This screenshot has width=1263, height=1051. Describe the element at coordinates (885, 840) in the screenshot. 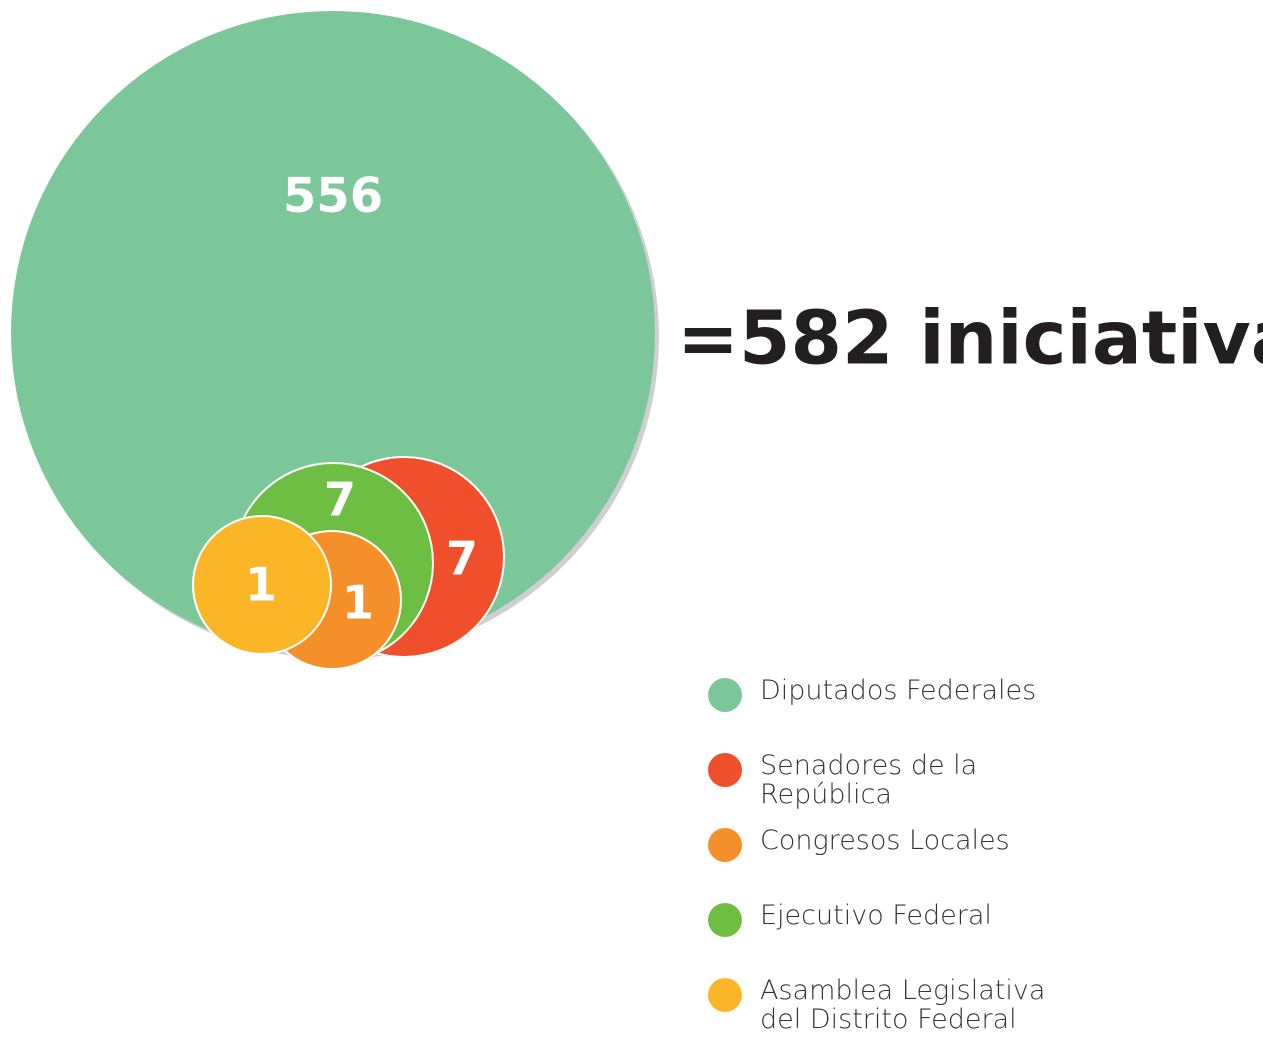

I see `legend-label: Congresos Locales` at that location.